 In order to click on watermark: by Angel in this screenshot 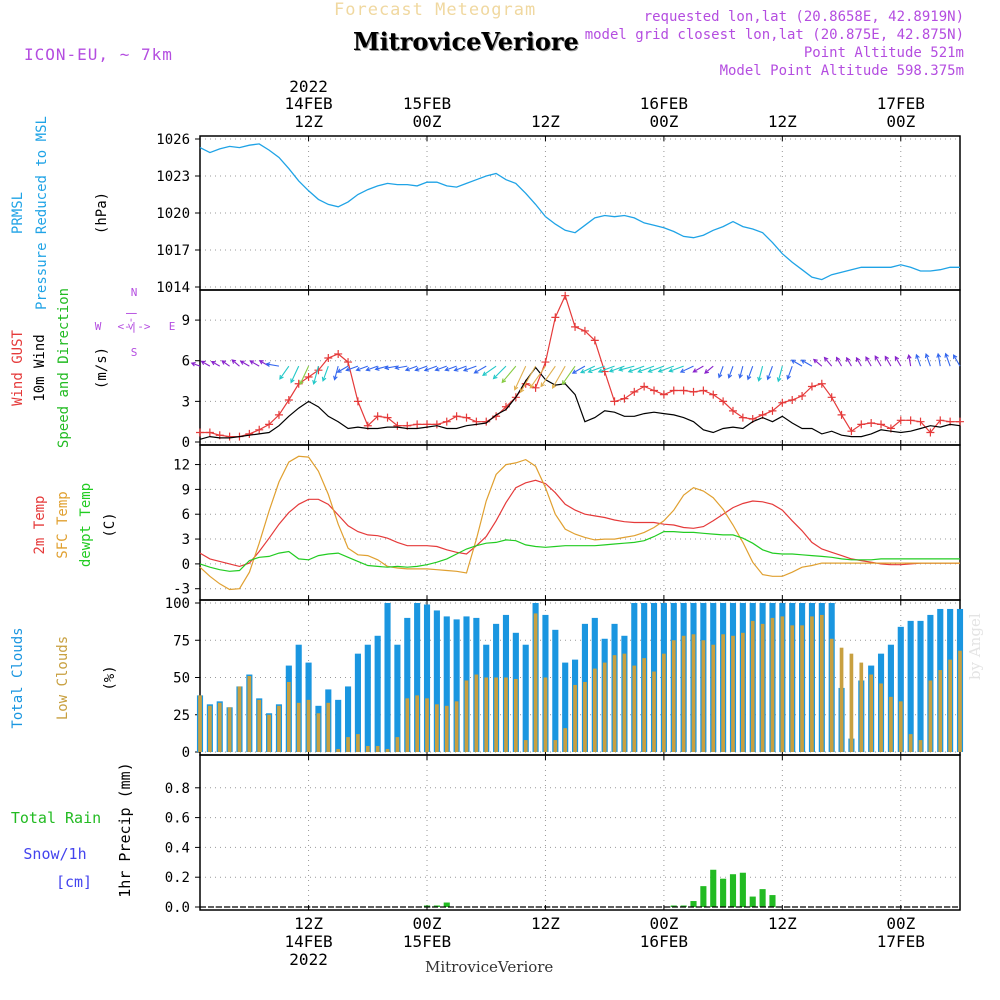, I will do `click(975, 646)`.